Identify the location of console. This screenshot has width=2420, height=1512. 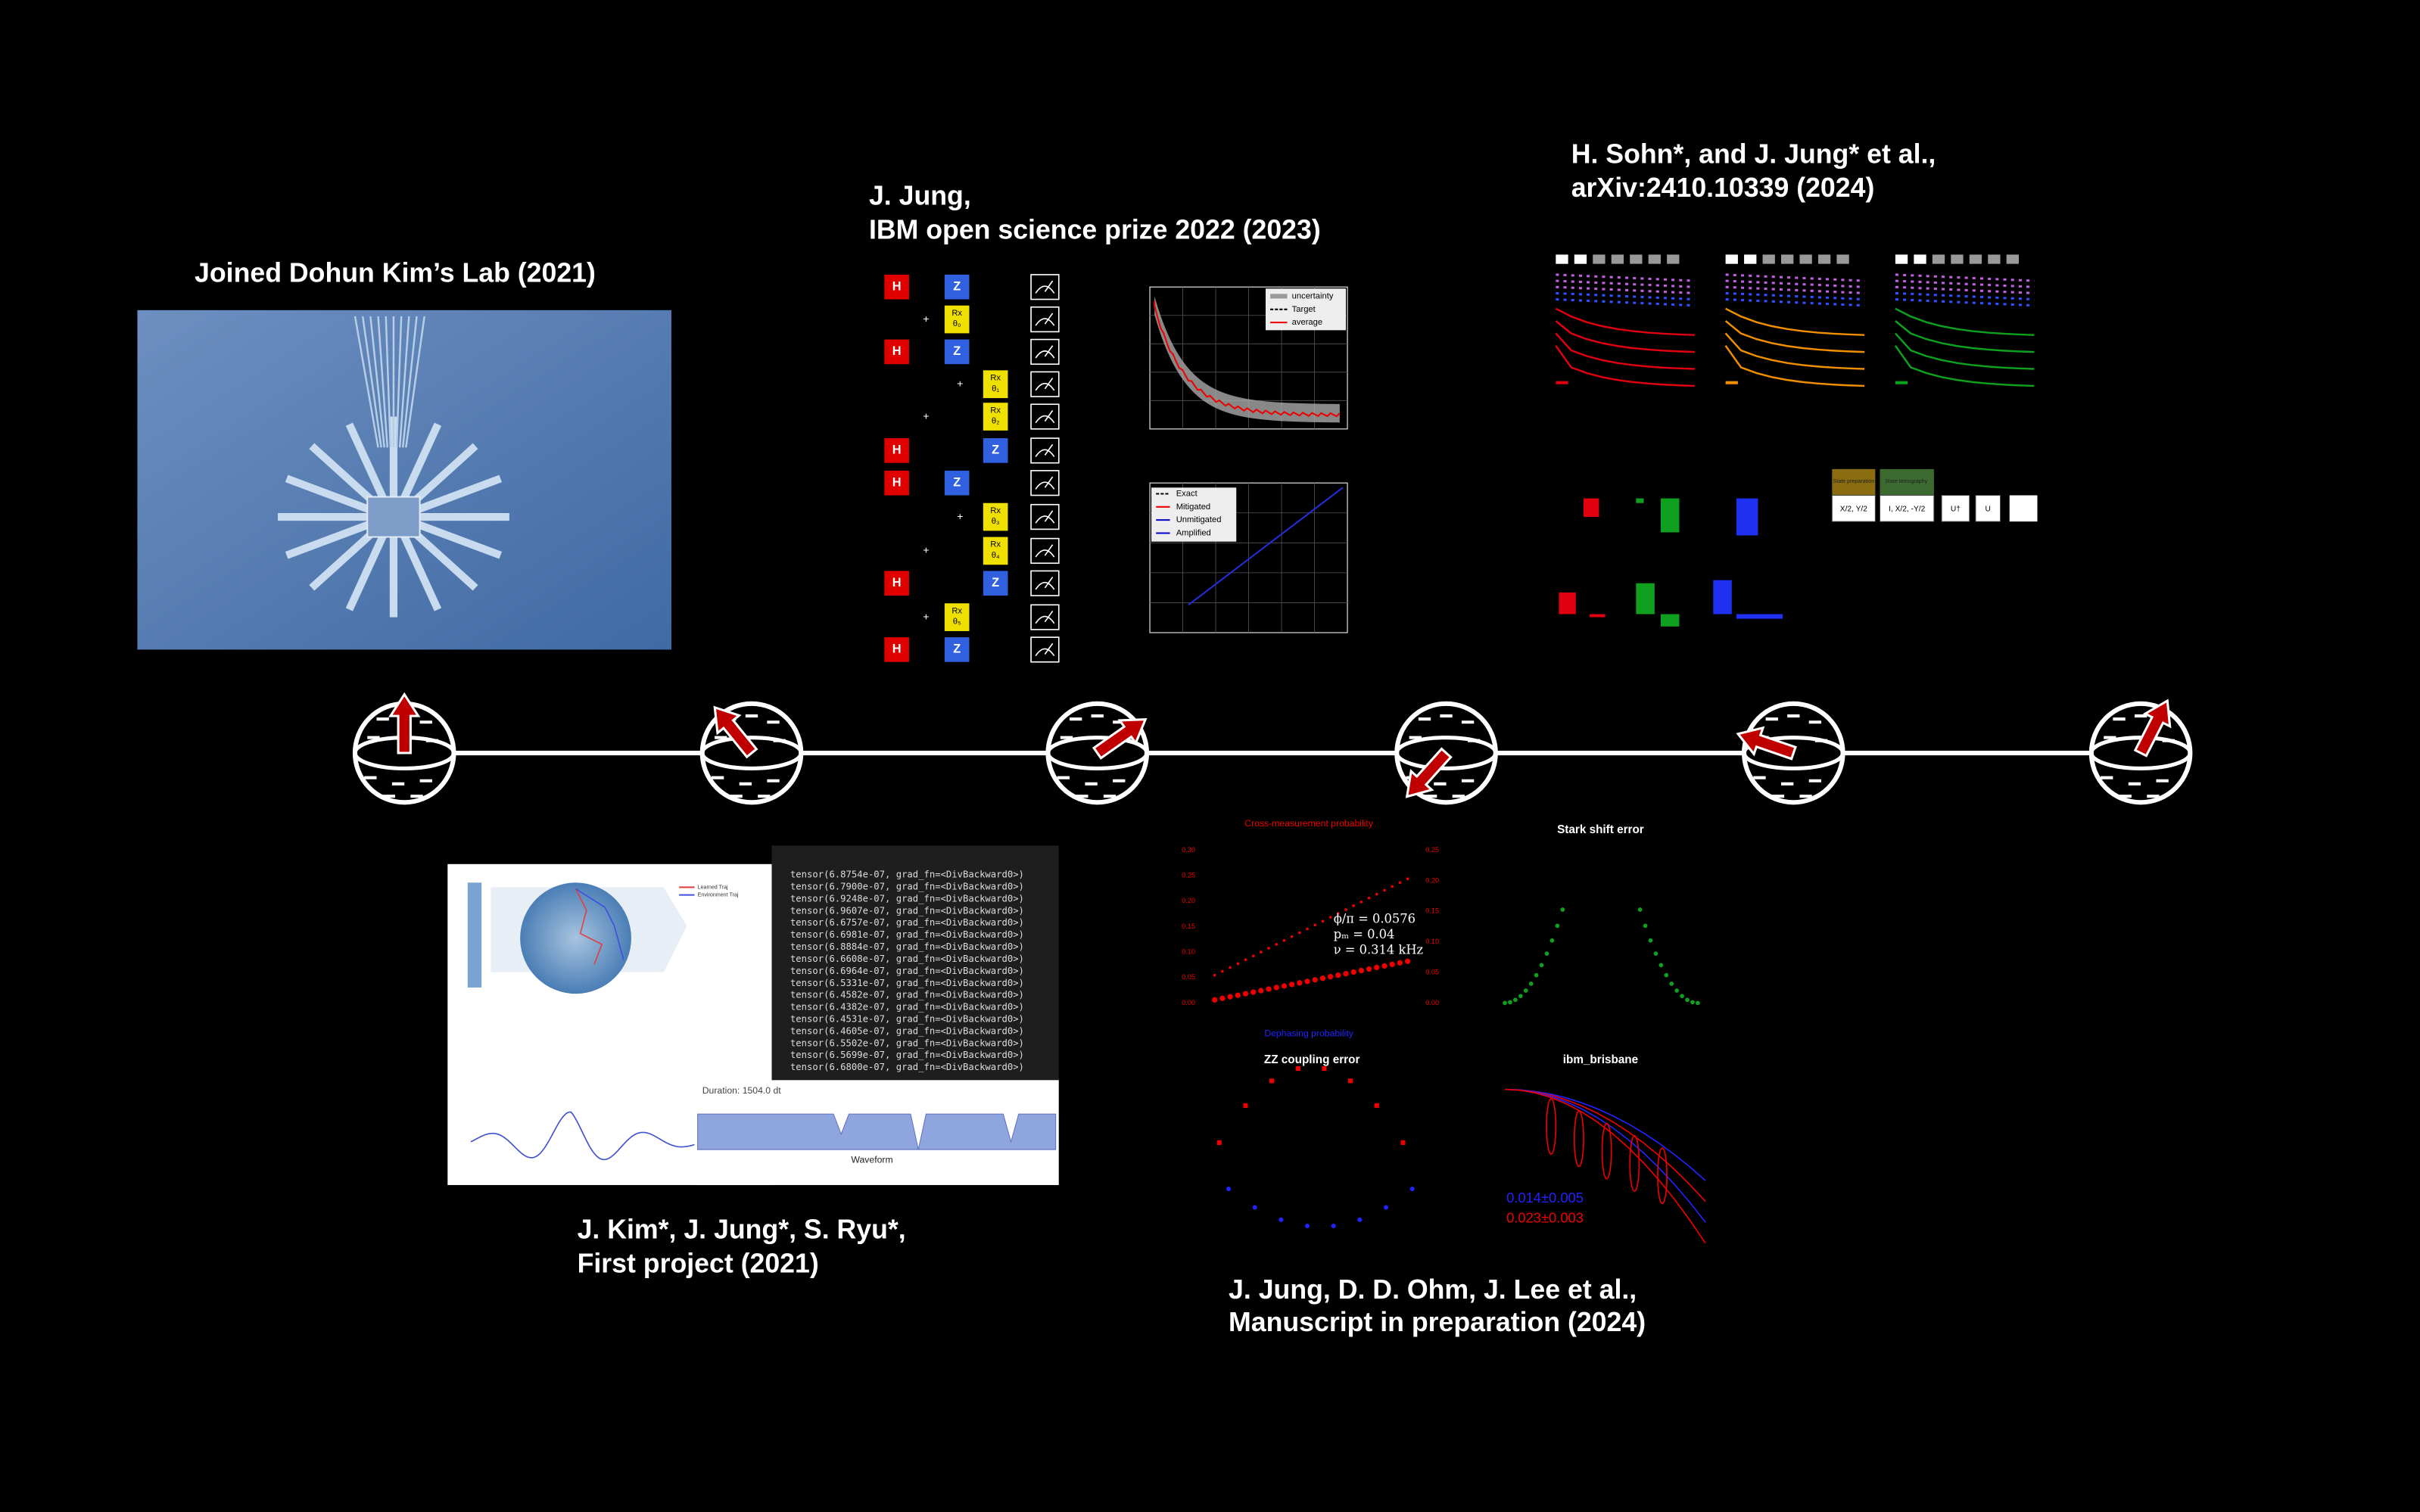
(915, 963).